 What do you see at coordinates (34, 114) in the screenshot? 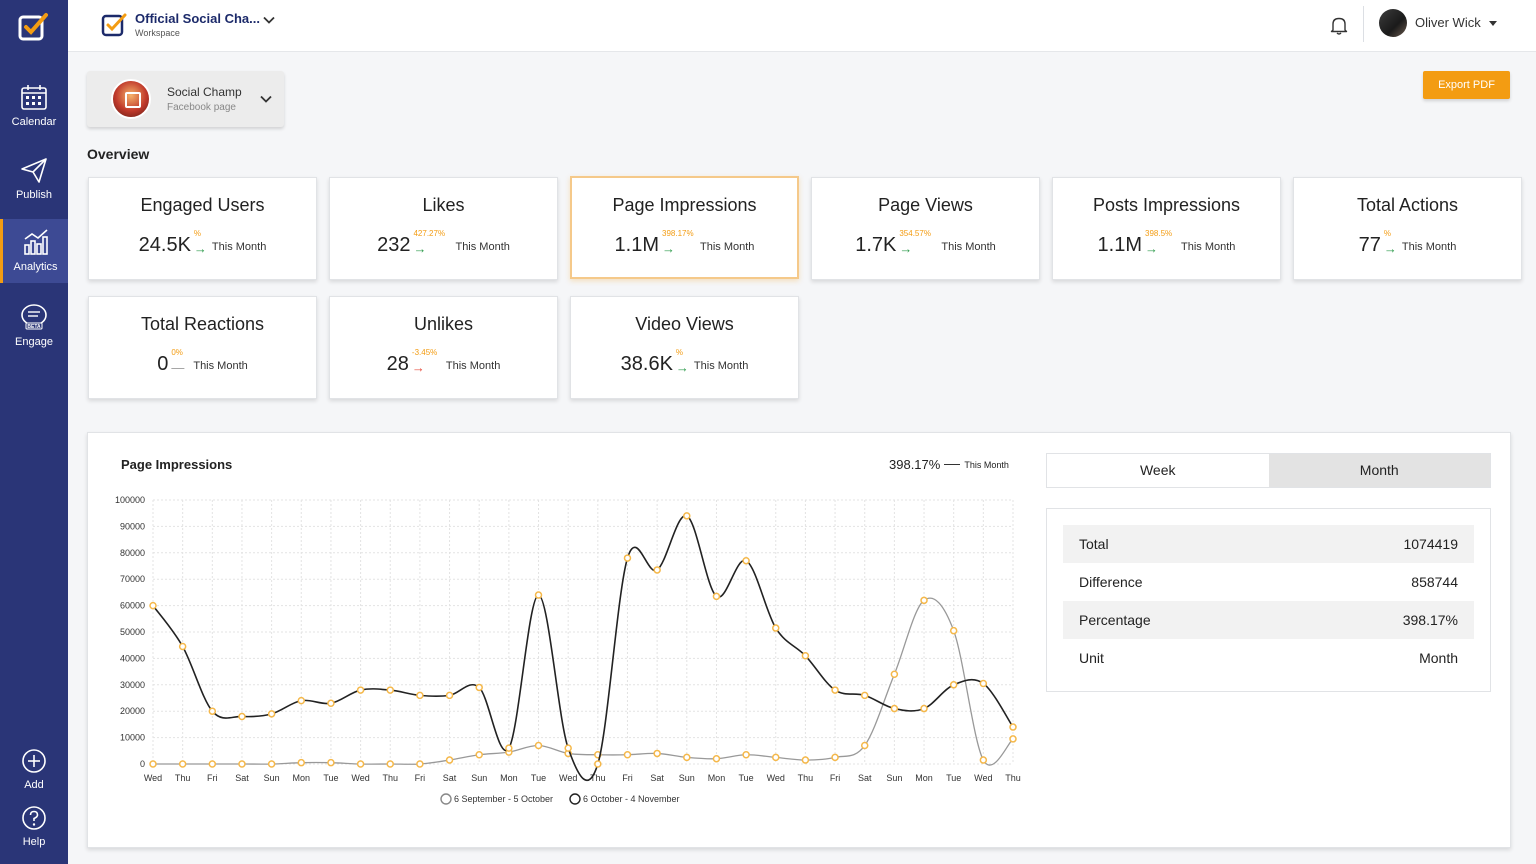
I see `nav-calendar: Calendar` at bounding box center [34, 114].